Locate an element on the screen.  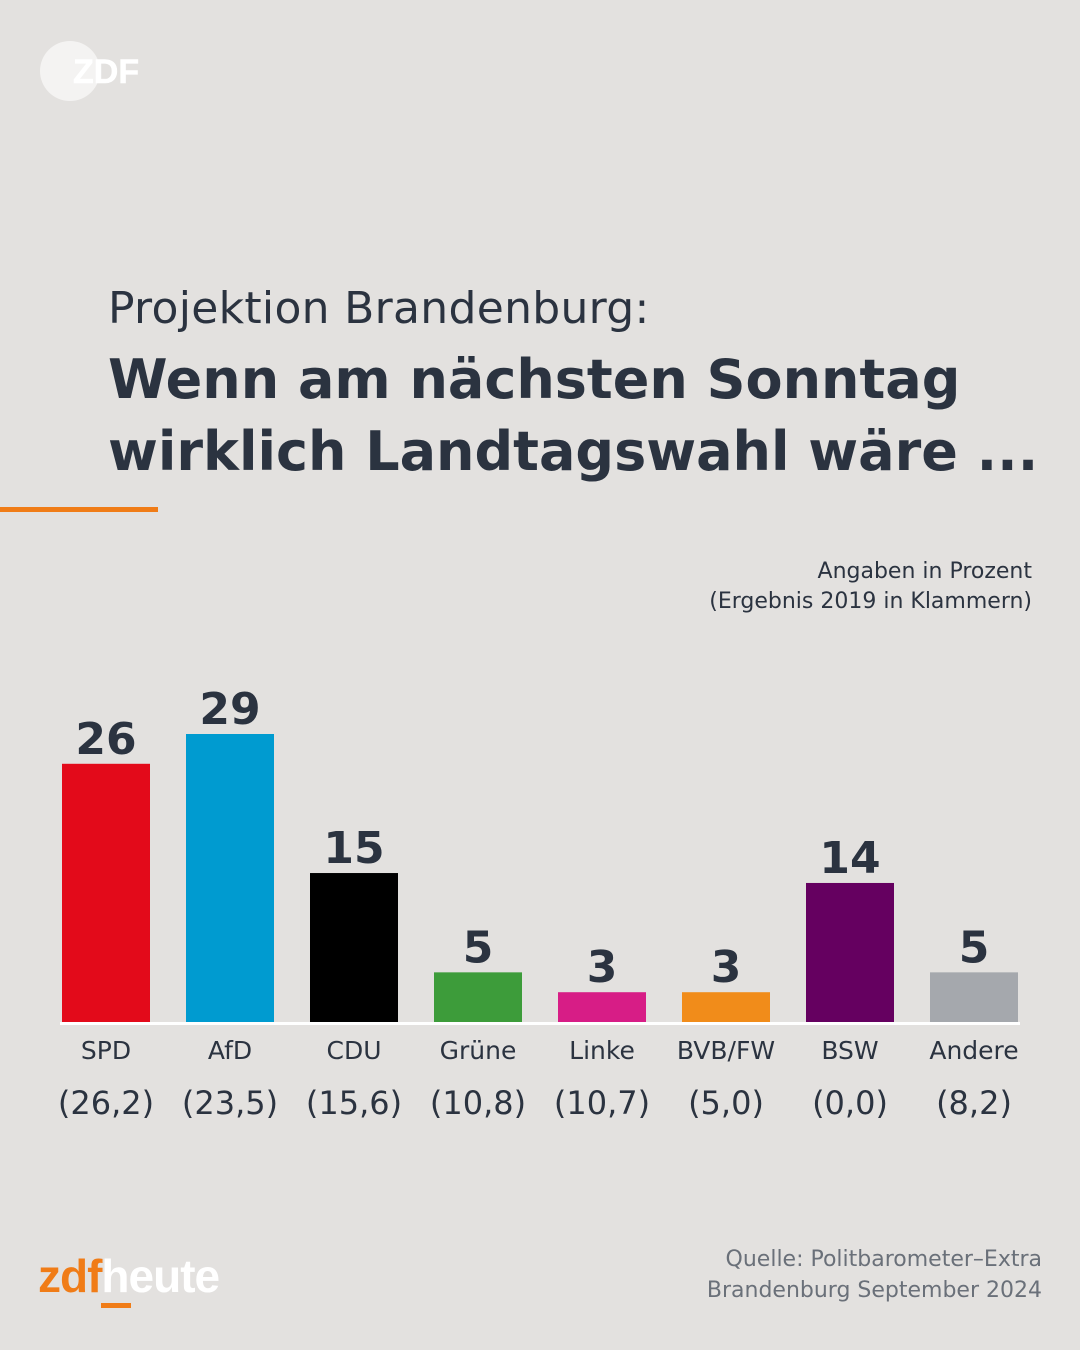
previous-result-label: (10,7) is located at coordinates (602, 1103).